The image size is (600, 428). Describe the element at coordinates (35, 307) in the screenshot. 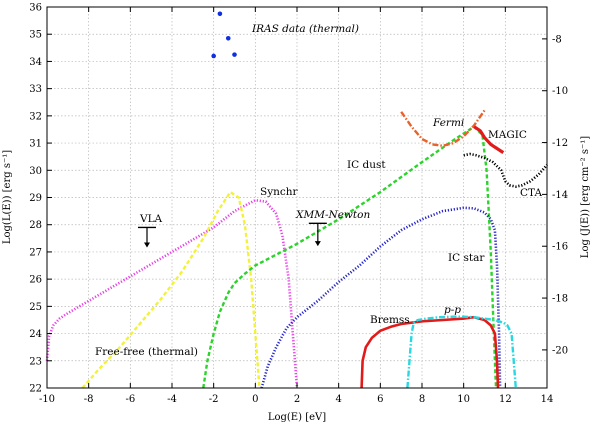

I see `y-tick-label: 25` at that location.